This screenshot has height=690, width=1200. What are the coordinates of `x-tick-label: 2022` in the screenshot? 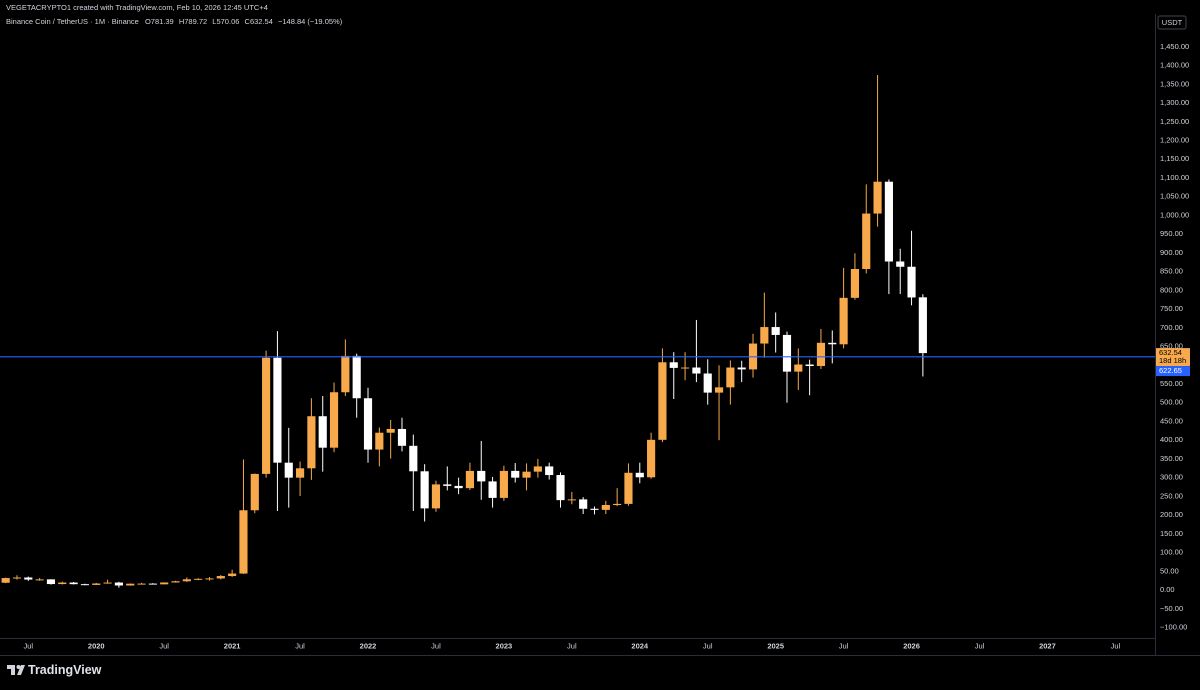 It's located at (368, 645).